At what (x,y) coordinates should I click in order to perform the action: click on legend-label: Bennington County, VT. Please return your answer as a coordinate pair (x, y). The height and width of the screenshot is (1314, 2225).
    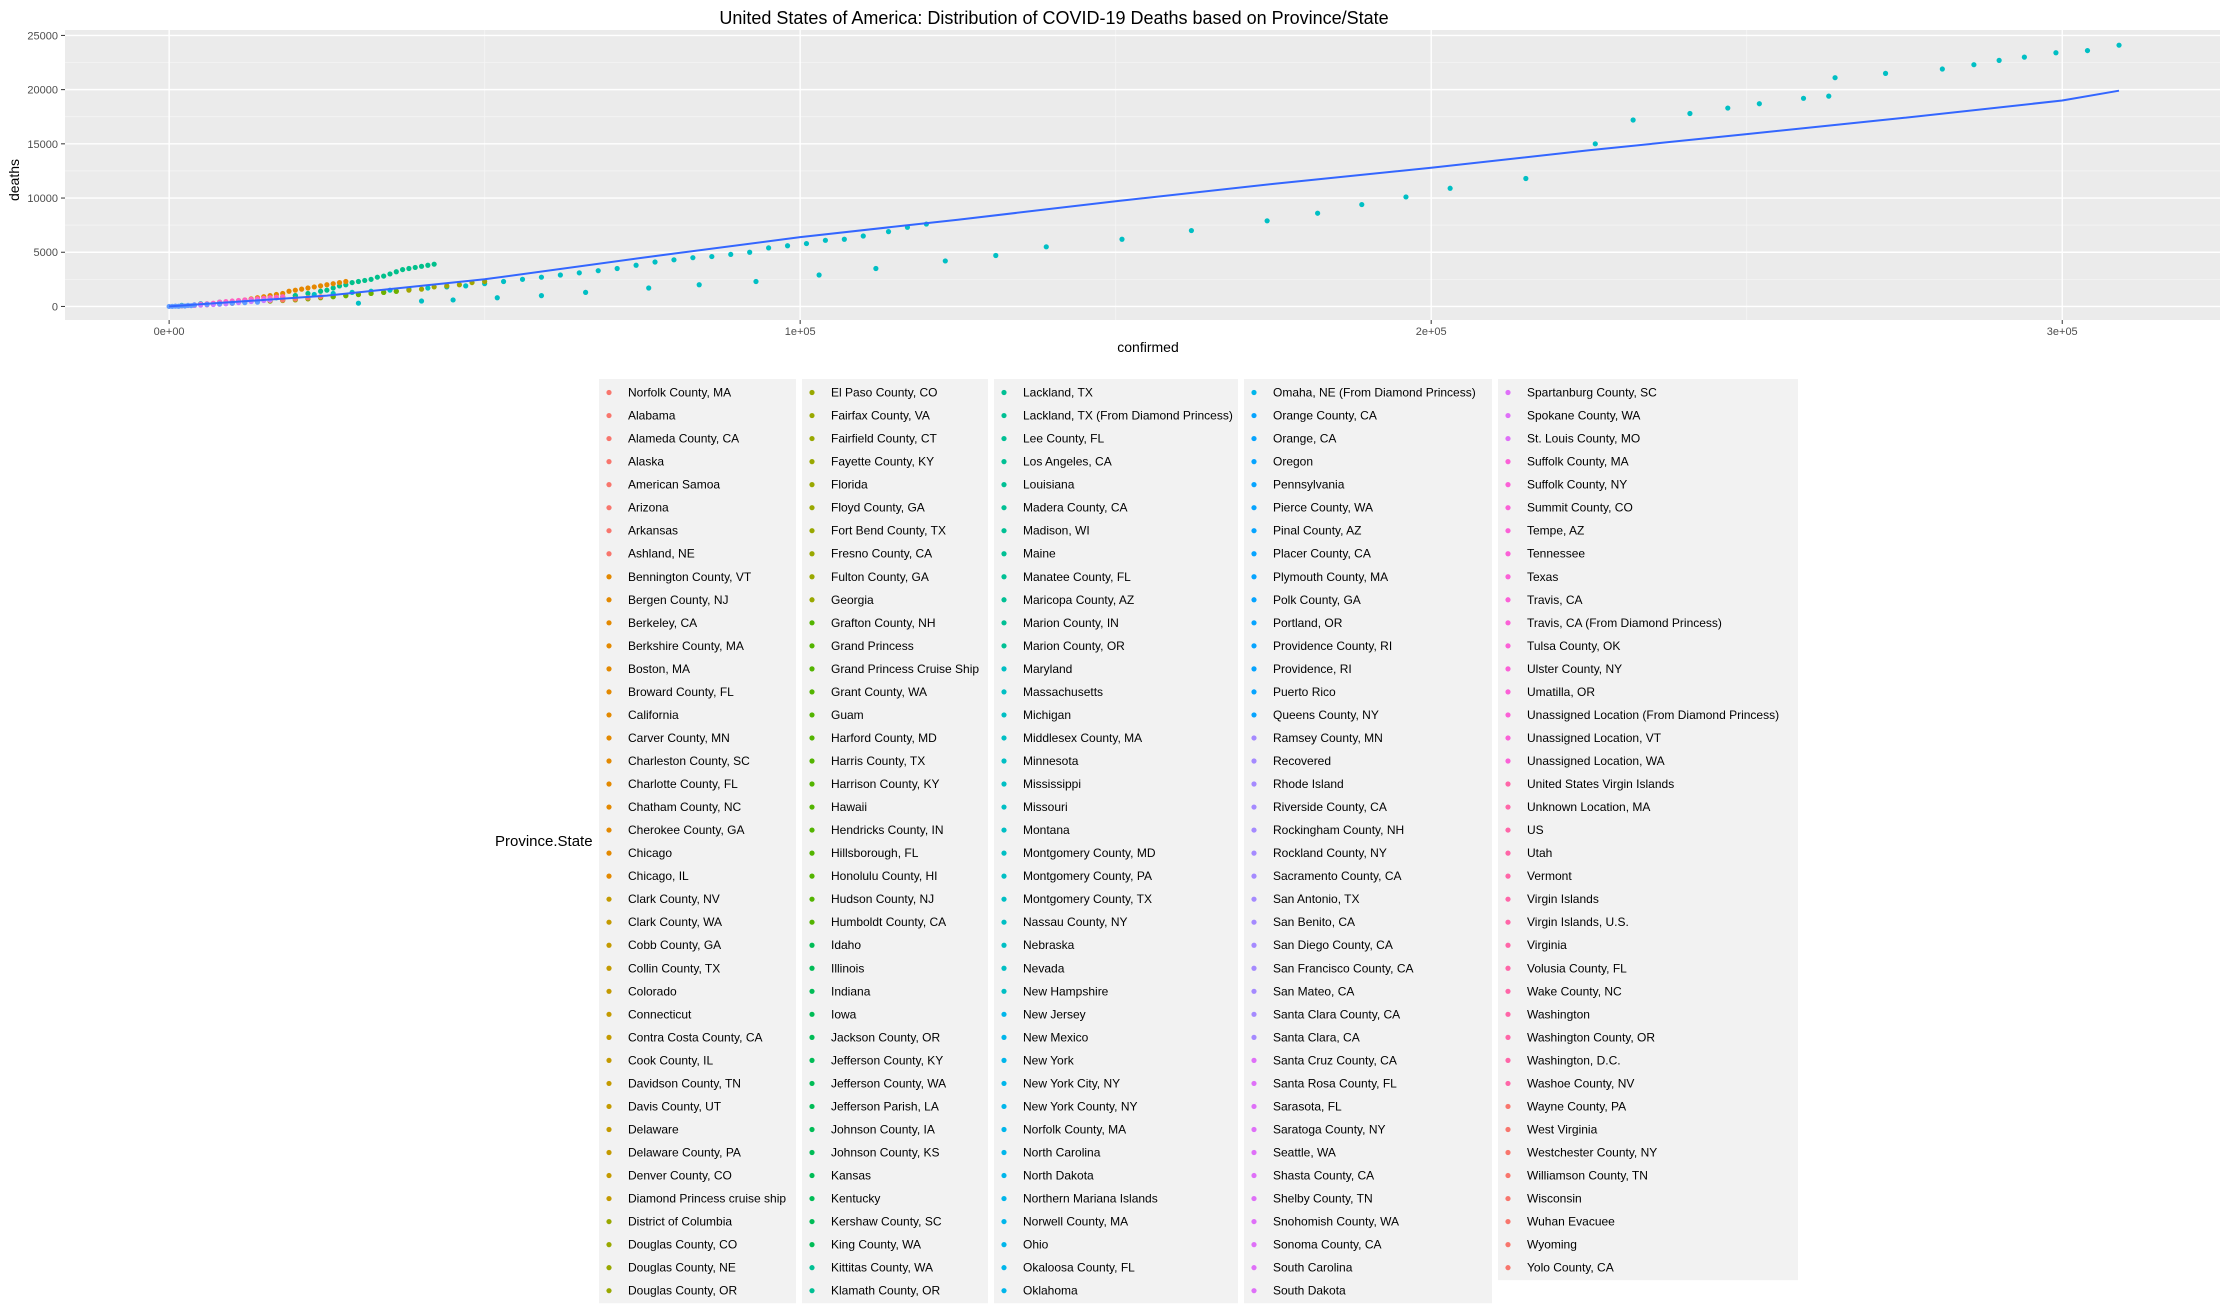
    Looking at the image, I should click on (690, 577).